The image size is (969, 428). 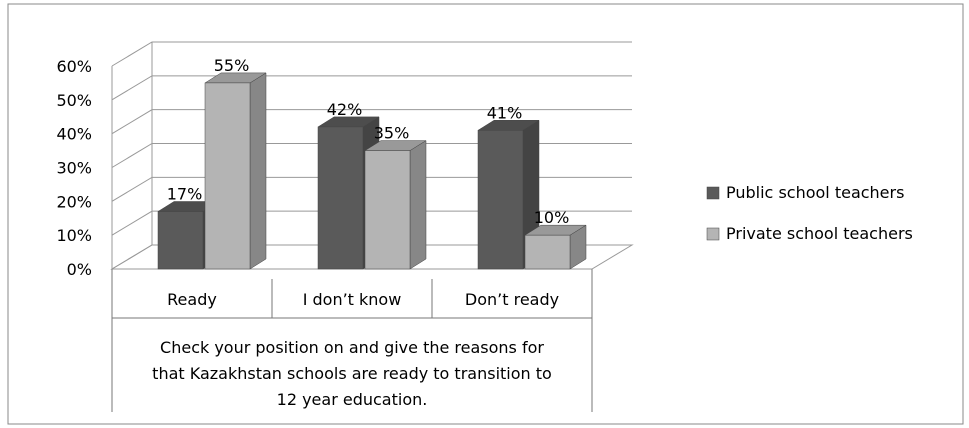 What do you see at coordinates (74, 100) in the screenshot?
I see `y-tick-label: 50%` at bounding box center [74, 100].